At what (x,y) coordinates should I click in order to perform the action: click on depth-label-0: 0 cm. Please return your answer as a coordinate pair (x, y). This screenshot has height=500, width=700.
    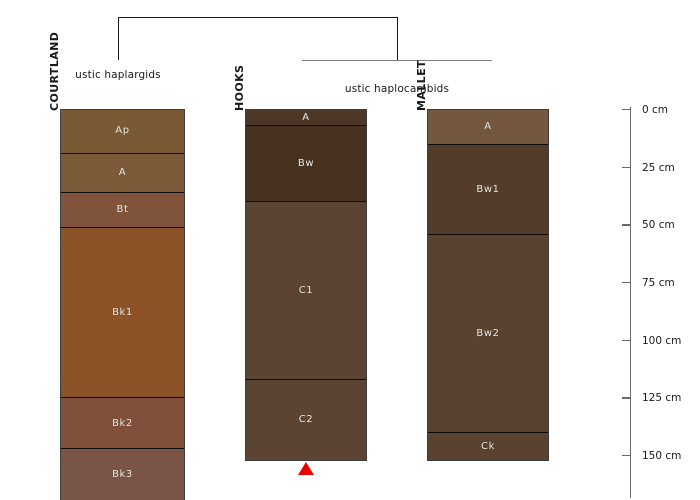
    Looking at the image, I should click on (655, 110).